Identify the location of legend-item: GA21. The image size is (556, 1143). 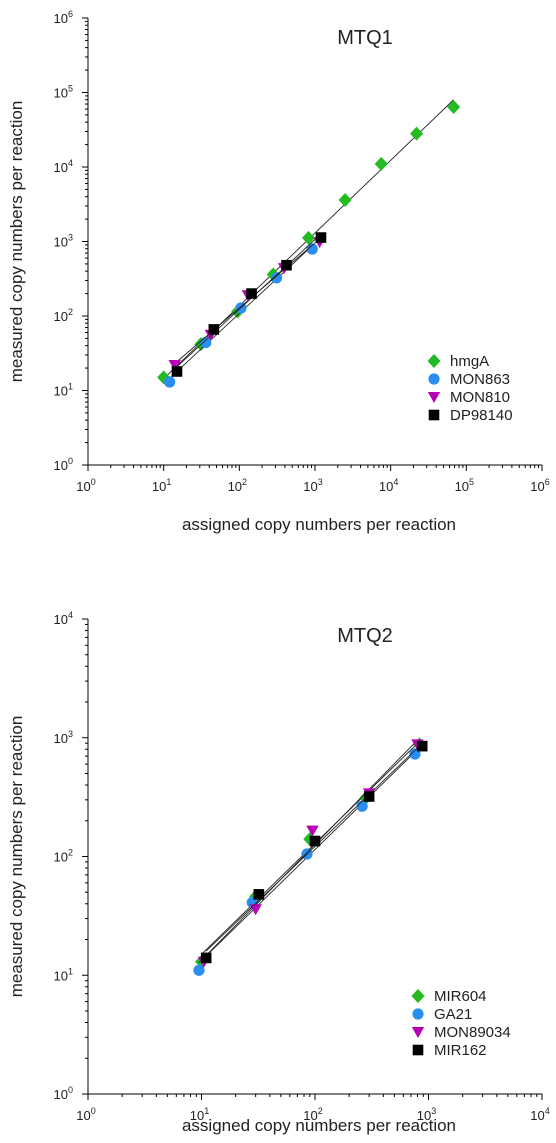
(442, 1014).